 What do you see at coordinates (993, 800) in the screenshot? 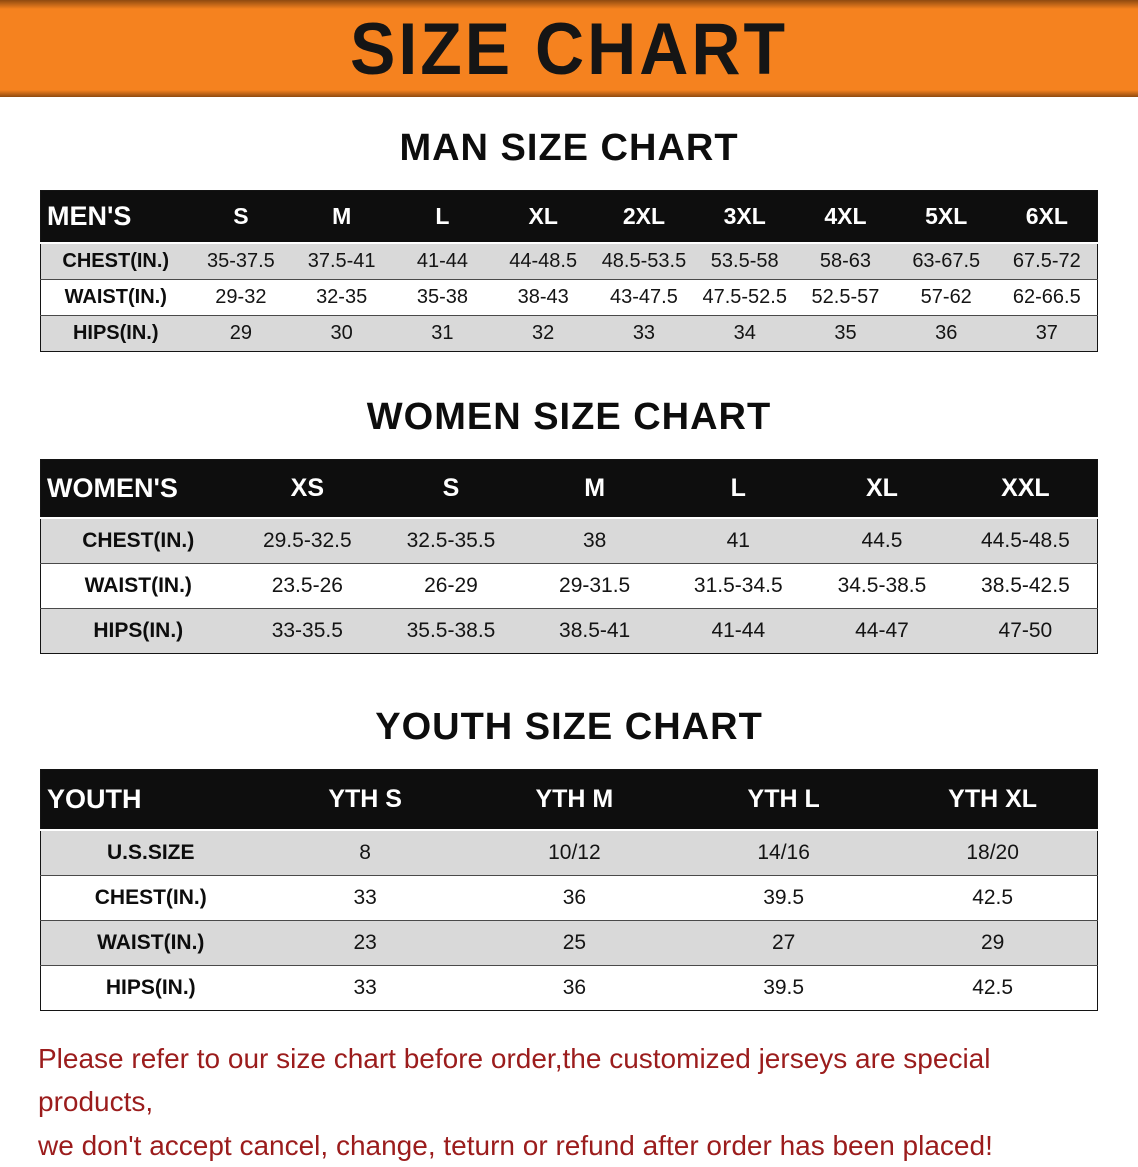
I see `size-column-header: YTH XL` at bounding box center [993, 800].